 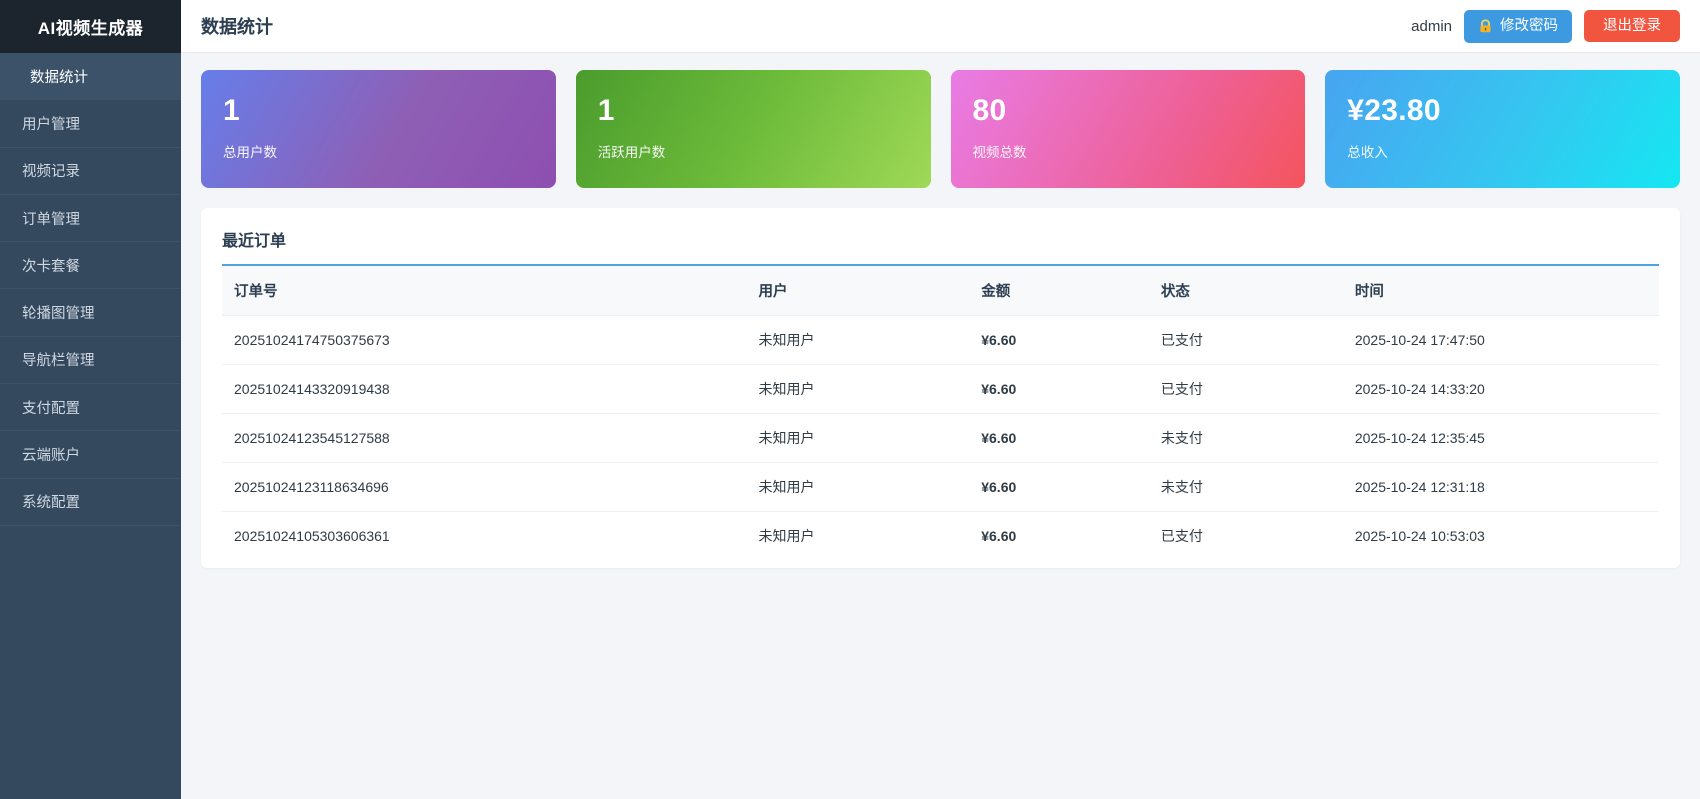 I want to click on order-number-cell: 20251024123545127588, so click(x=484, y=438).